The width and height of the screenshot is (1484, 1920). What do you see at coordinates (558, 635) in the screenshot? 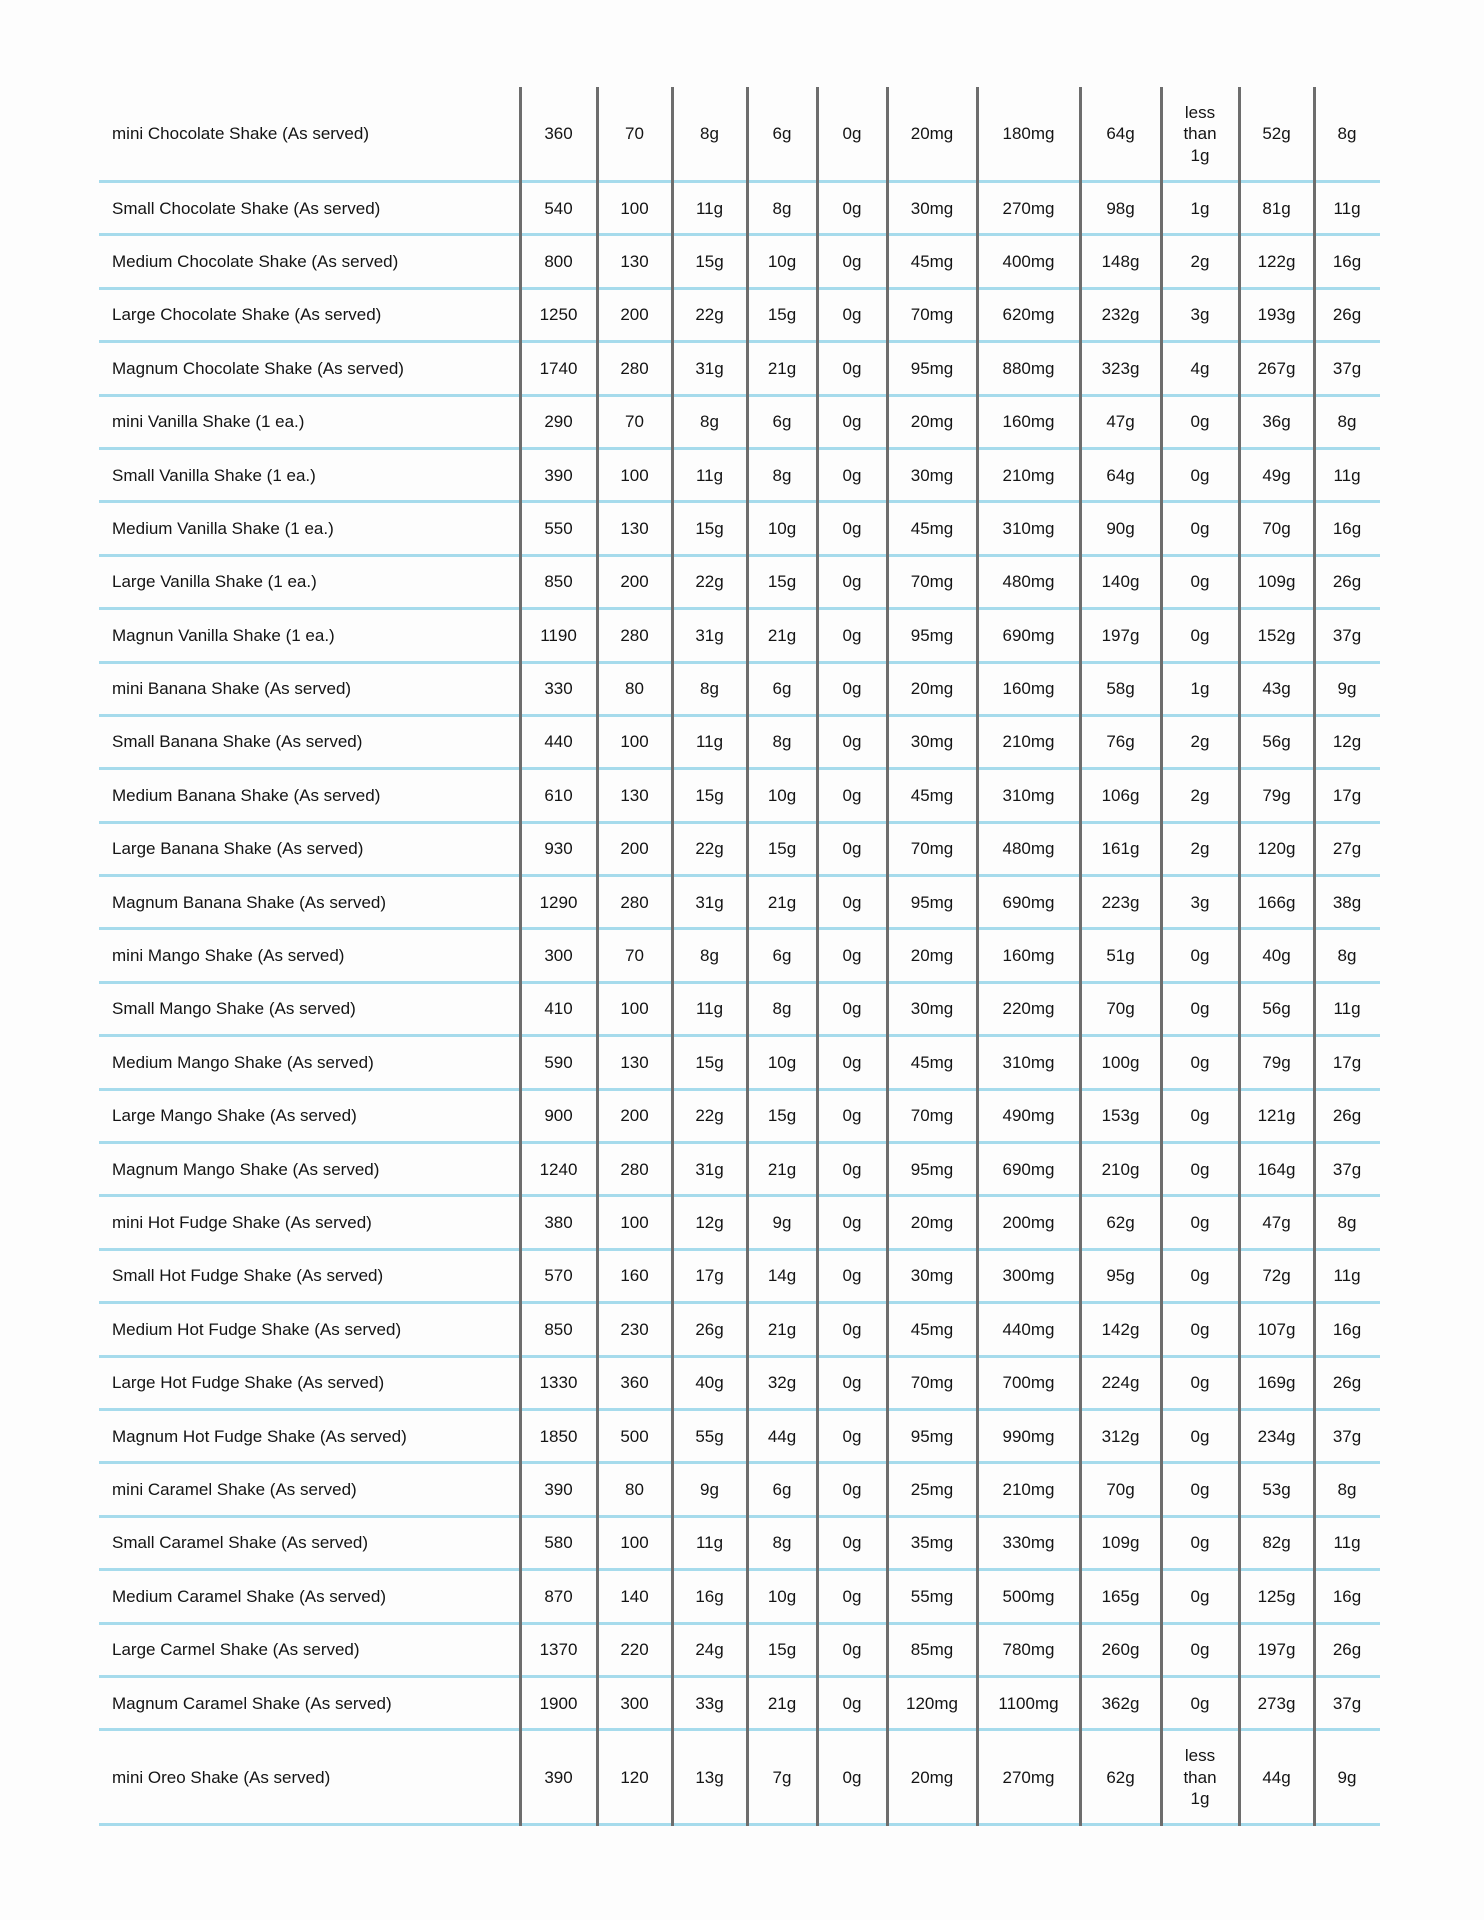
I see `value-text: 1190` at bounding box center [558, 635].